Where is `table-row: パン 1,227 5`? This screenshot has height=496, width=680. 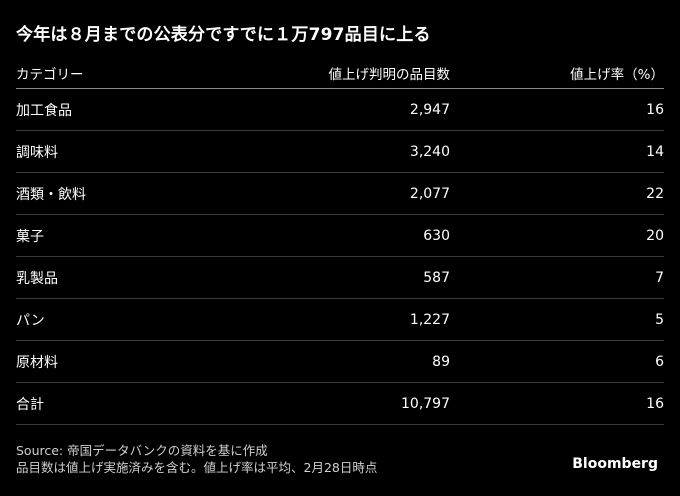 table-row: パン 1,227 5 is located at coordinates (340, 320).